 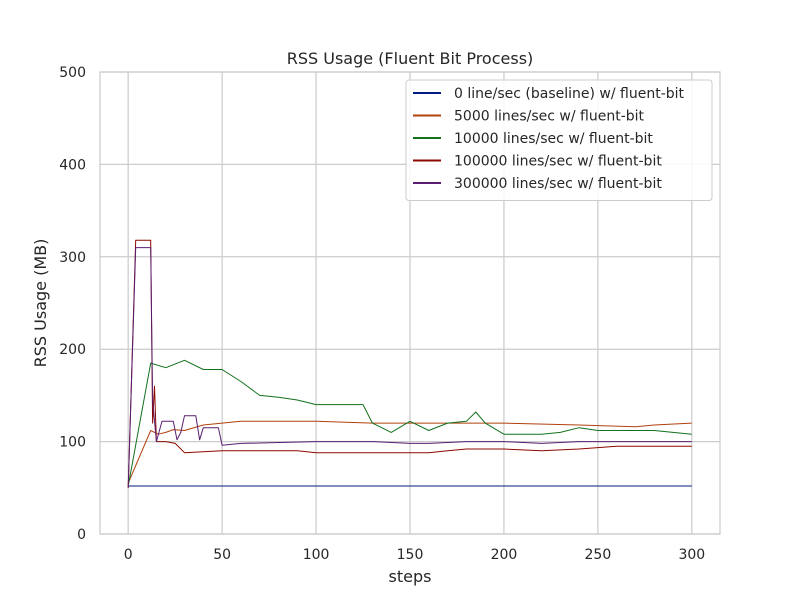 What do you see at coordinates (553, 139) in the screenshot?
I see `legend-entry: 10000 lines/sec w/ fluent-bit` at bounding box center [553, 139].